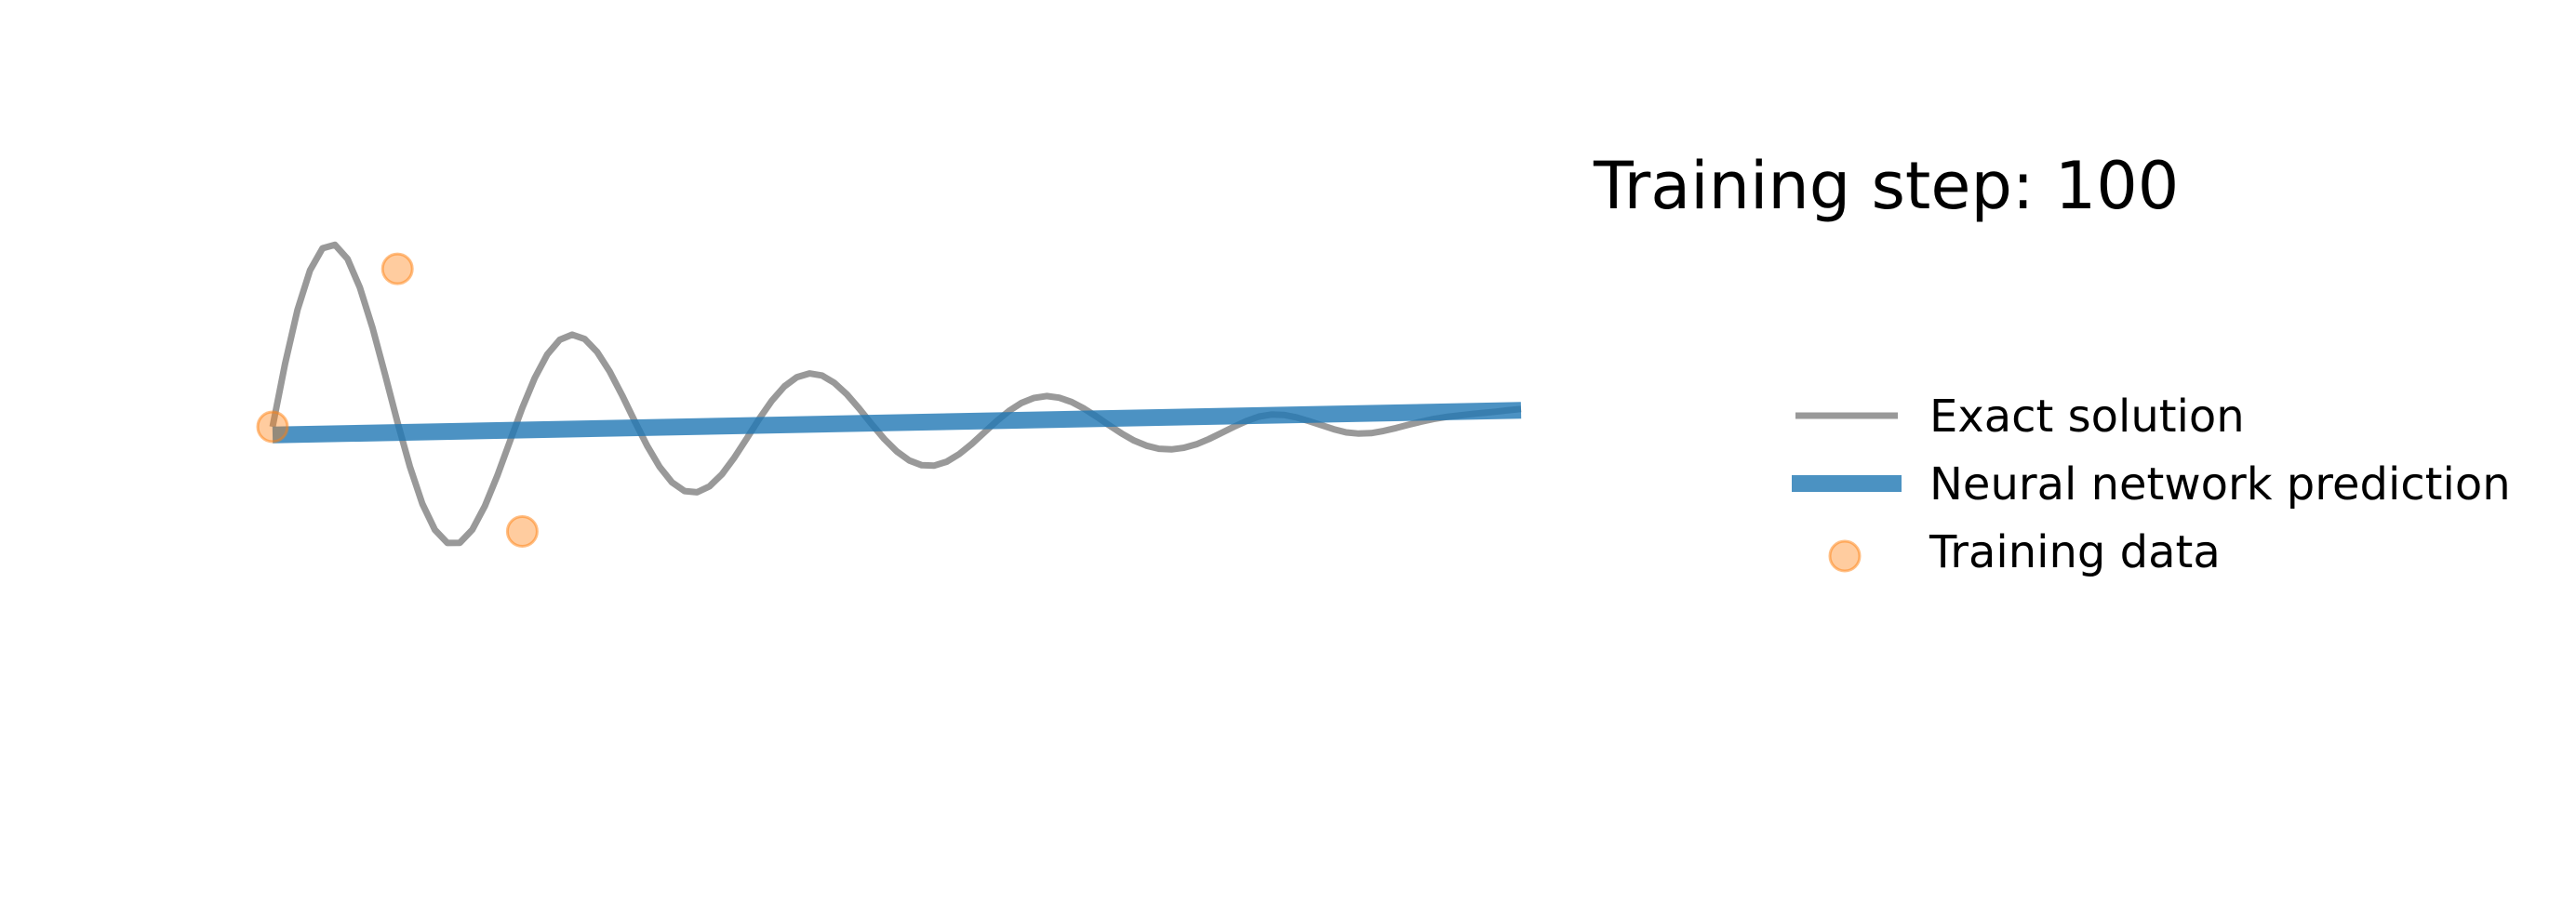 The image size is (2576, 915). Describe the element at coordinates (1886, 186) in the screenshot. I see `chart-title: Training step: 100` at that location.